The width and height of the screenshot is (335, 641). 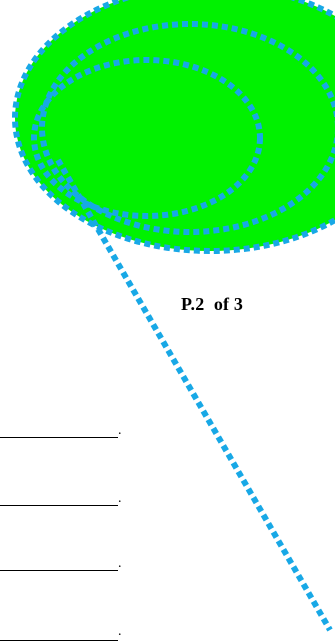 I want to click on answer-line-1-end-mark: ., so click(x=120, y=430).